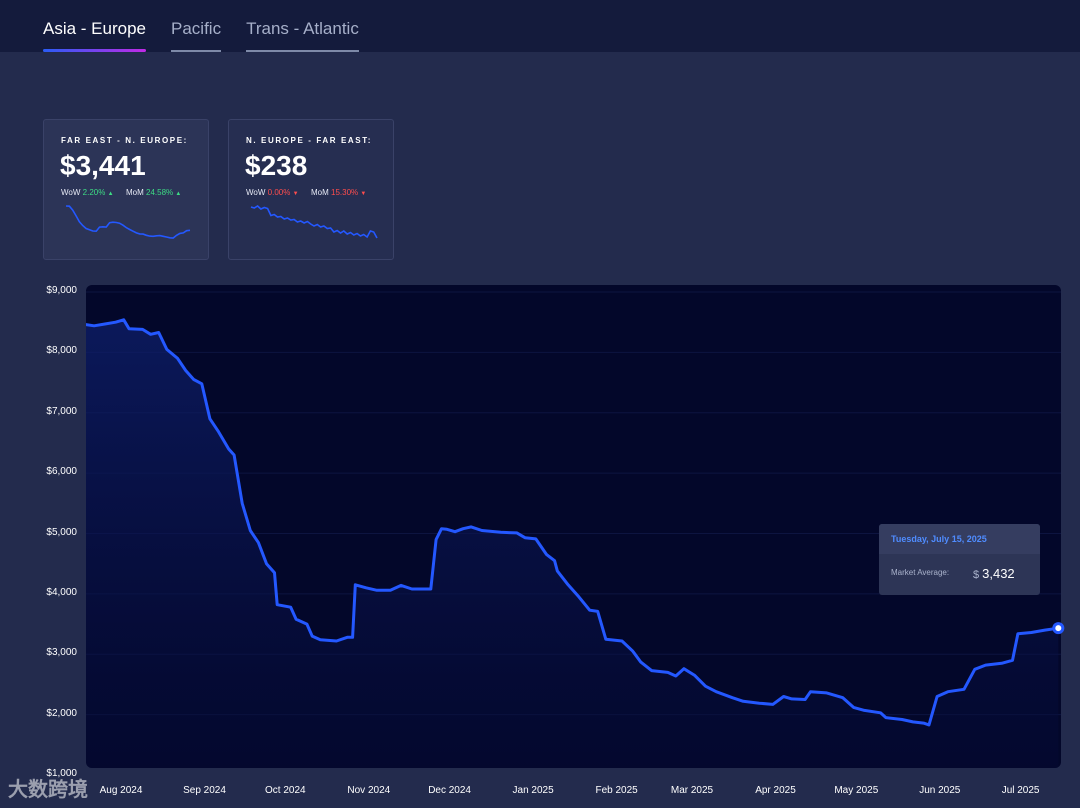 Image resolution: width=1080 pixels, height=808 pixels. Describe the element at coordinates (124, 140) in the screenshot. I see `card-title: FAR EAST - N. EUROPE:` at that location.